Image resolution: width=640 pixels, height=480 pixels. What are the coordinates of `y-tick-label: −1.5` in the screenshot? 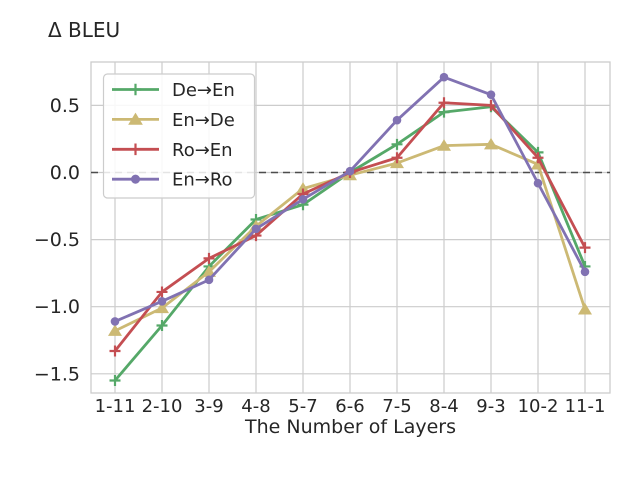 It's located at (57, 374).